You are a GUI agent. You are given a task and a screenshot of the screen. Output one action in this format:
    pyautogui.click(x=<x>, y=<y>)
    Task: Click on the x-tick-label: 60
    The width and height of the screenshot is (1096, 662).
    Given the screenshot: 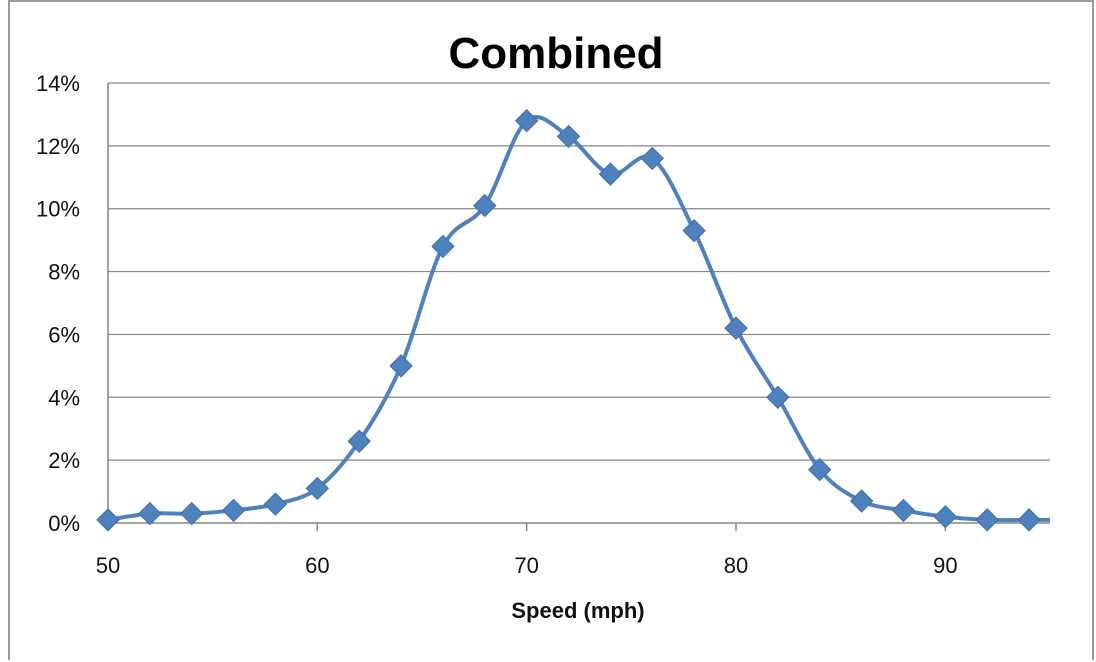 What is the action you would take?
    pyautogui.click(x=317, y=565)
    